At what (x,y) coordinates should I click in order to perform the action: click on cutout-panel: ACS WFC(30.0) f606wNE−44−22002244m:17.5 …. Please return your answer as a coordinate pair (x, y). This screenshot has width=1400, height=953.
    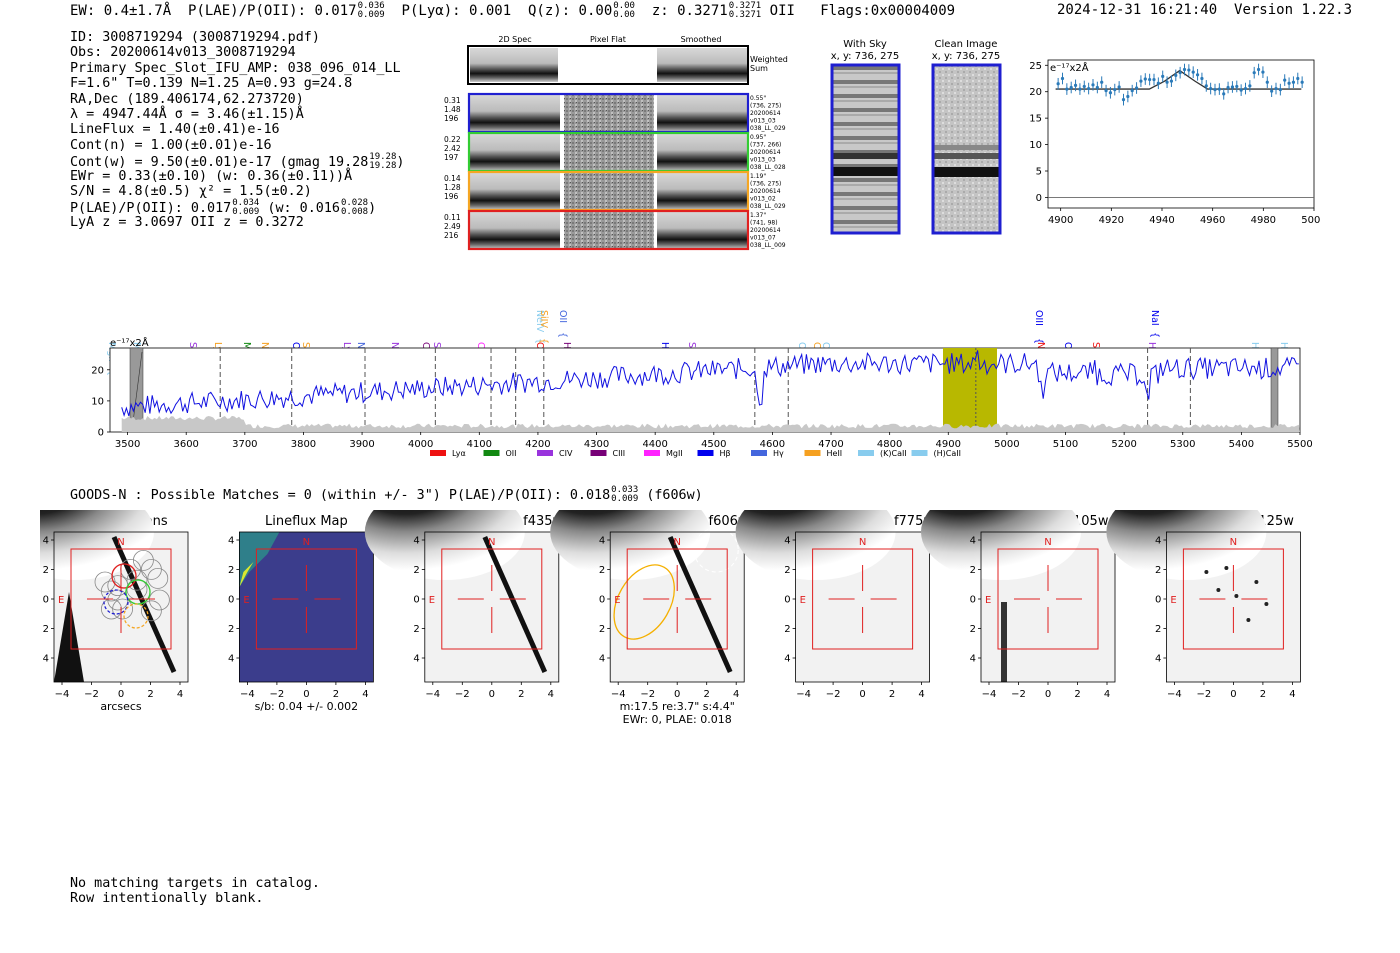
    Looking at the image, I should click on (649, 617).